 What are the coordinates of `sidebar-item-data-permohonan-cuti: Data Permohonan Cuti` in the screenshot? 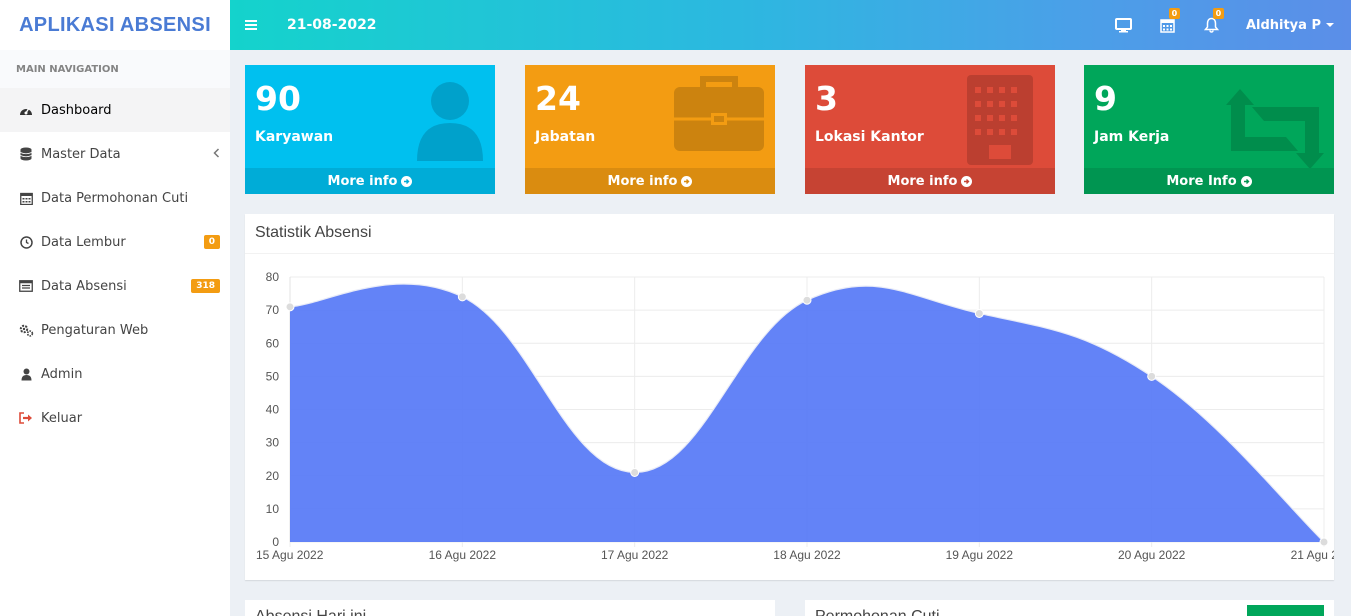 It's located at (115, 198).